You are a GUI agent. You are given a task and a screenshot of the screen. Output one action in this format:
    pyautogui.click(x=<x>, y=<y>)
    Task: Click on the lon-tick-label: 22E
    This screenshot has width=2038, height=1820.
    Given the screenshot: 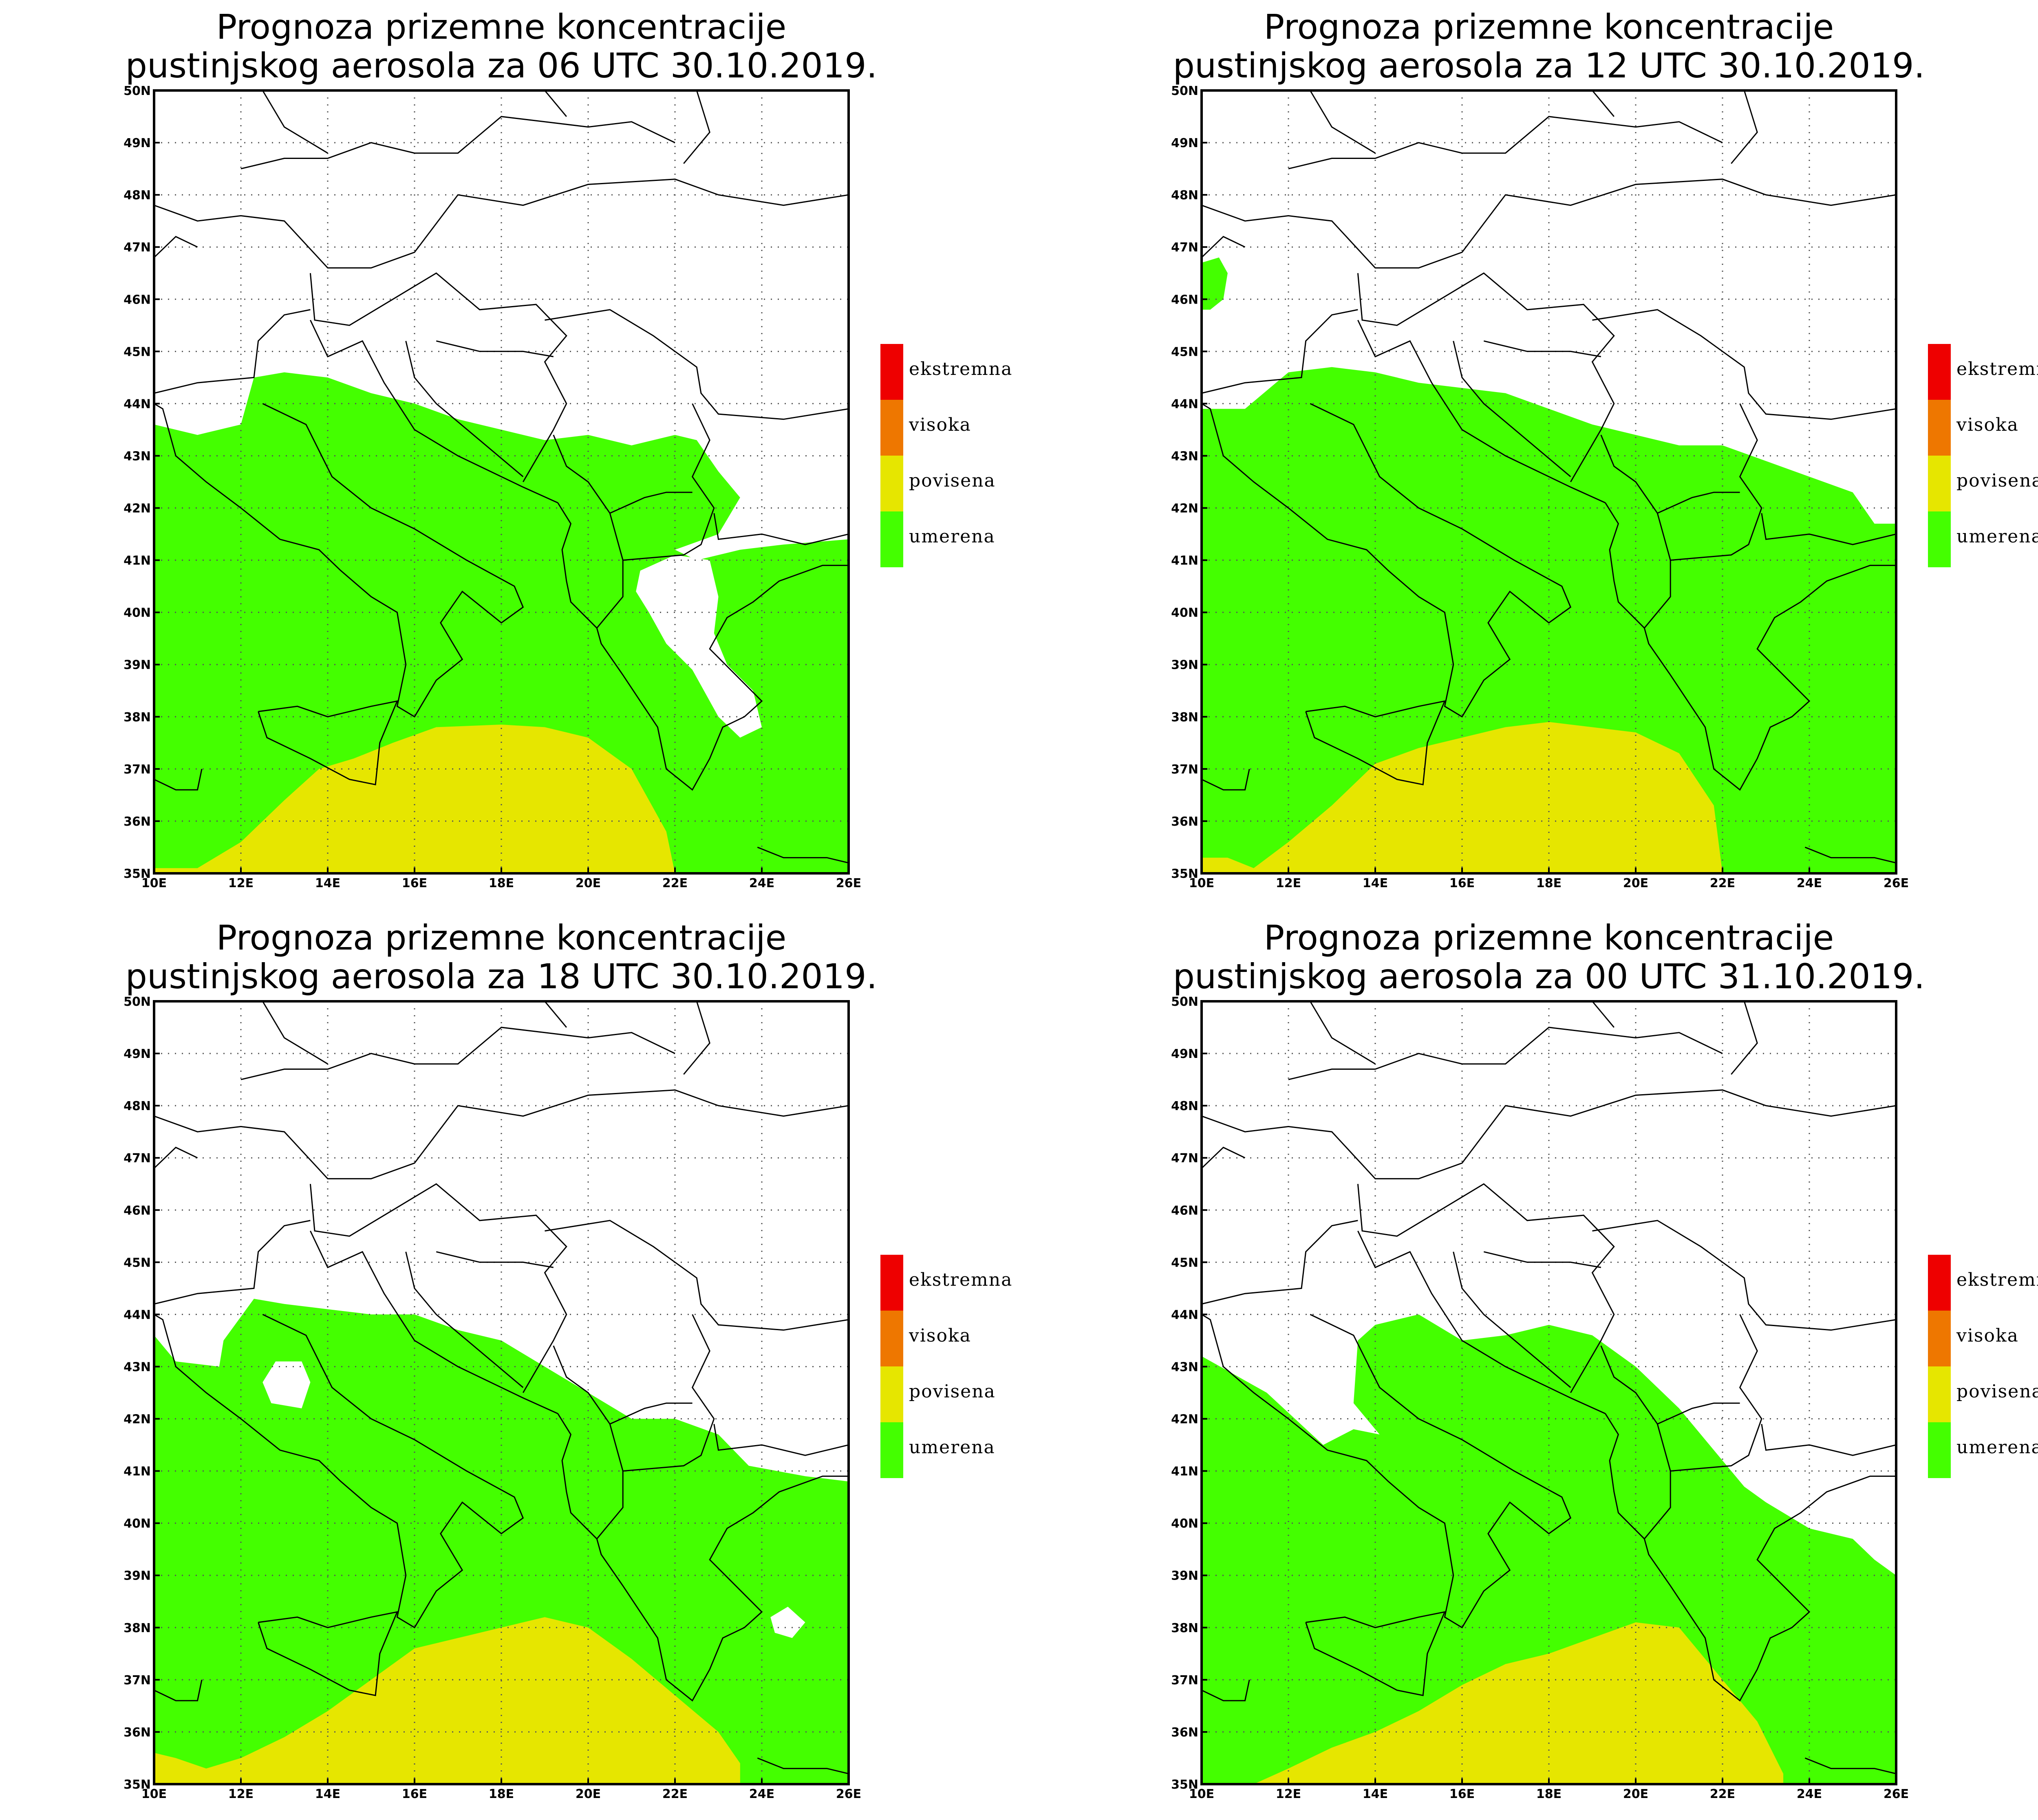 What is the action you would take?
    pyautogui.click(x=675, y=883)
    